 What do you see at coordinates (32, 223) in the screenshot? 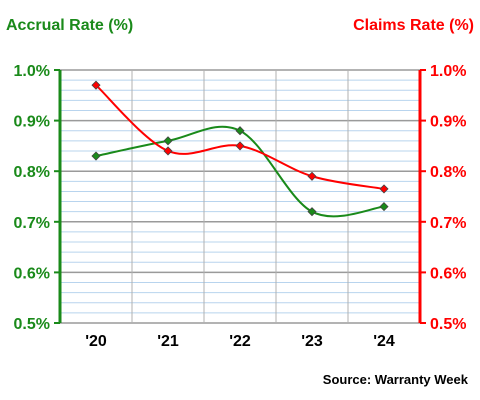
I see `left-tick-label: 0.7%` at bounding box center [32, 223].